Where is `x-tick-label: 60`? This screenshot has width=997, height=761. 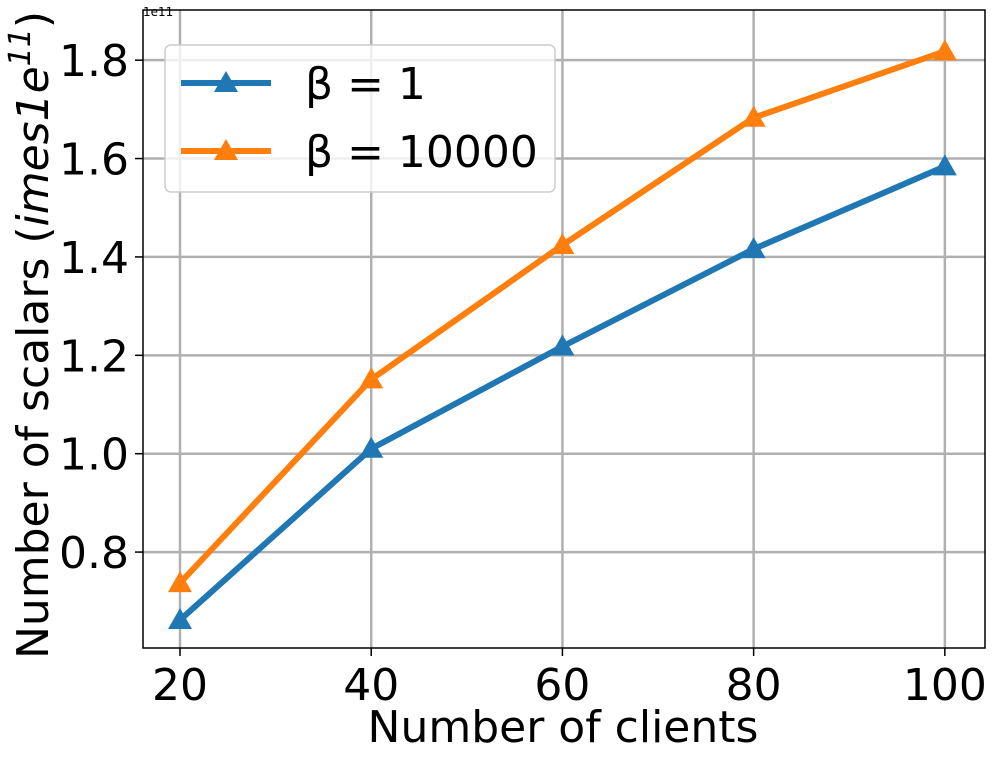
x-tick-label: 60 is located at coordinates (562, 685).